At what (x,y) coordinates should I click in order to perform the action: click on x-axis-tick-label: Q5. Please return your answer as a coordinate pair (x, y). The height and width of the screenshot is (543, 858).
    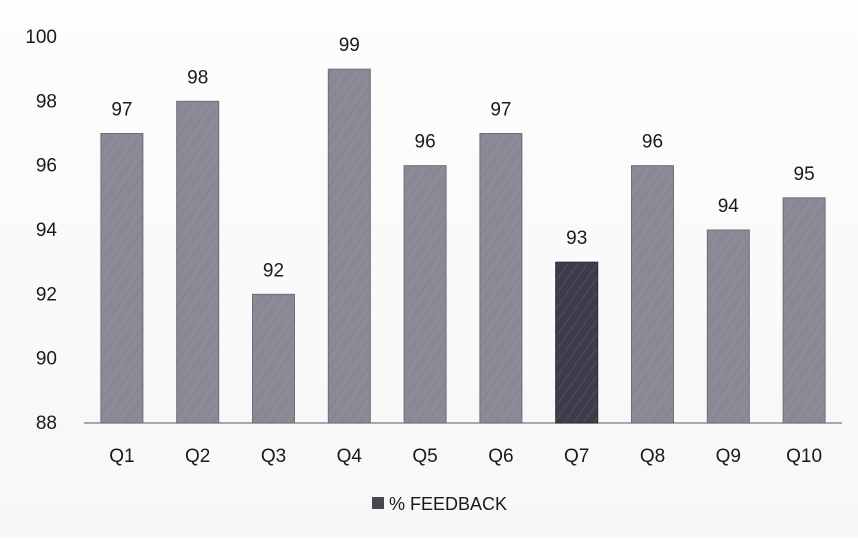
    Looking at the image, I should click on (424, 456).